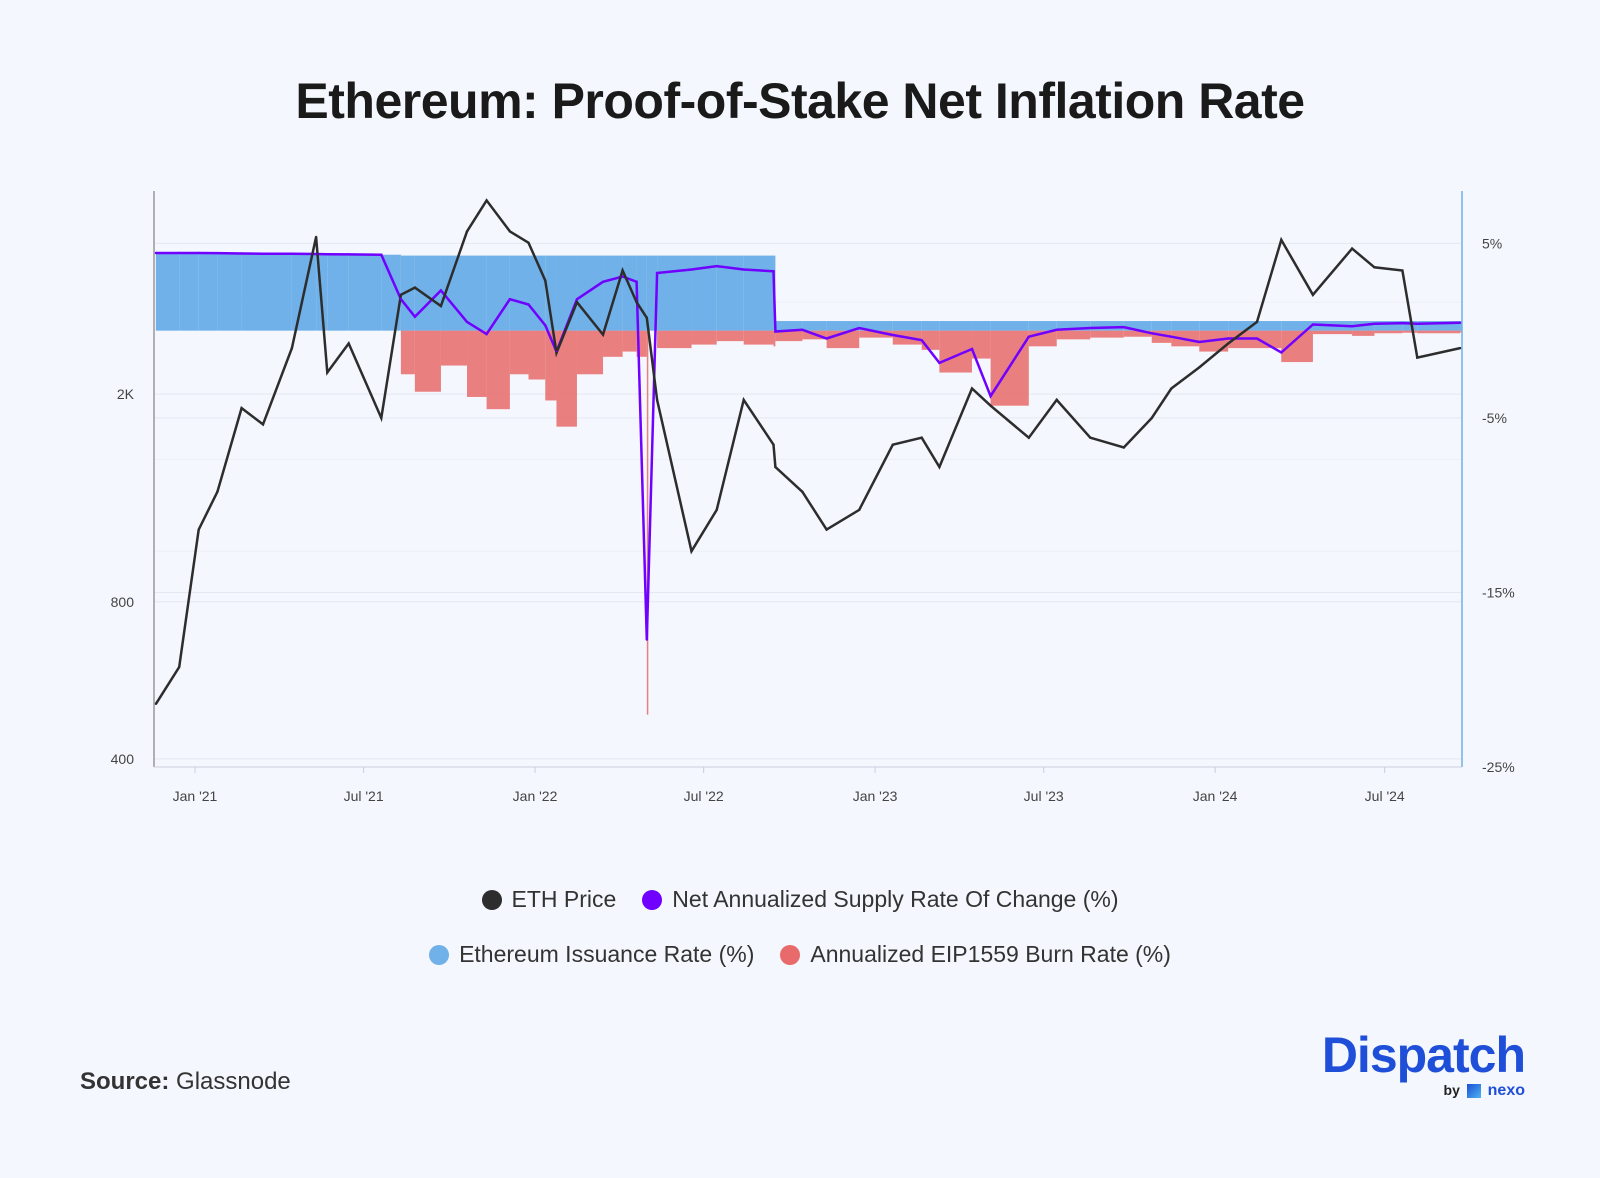 Image resolution: width=1600 pixels, height=1178 pixels. I want to click on logo-byline: by nexo, so click(1412, 1091).